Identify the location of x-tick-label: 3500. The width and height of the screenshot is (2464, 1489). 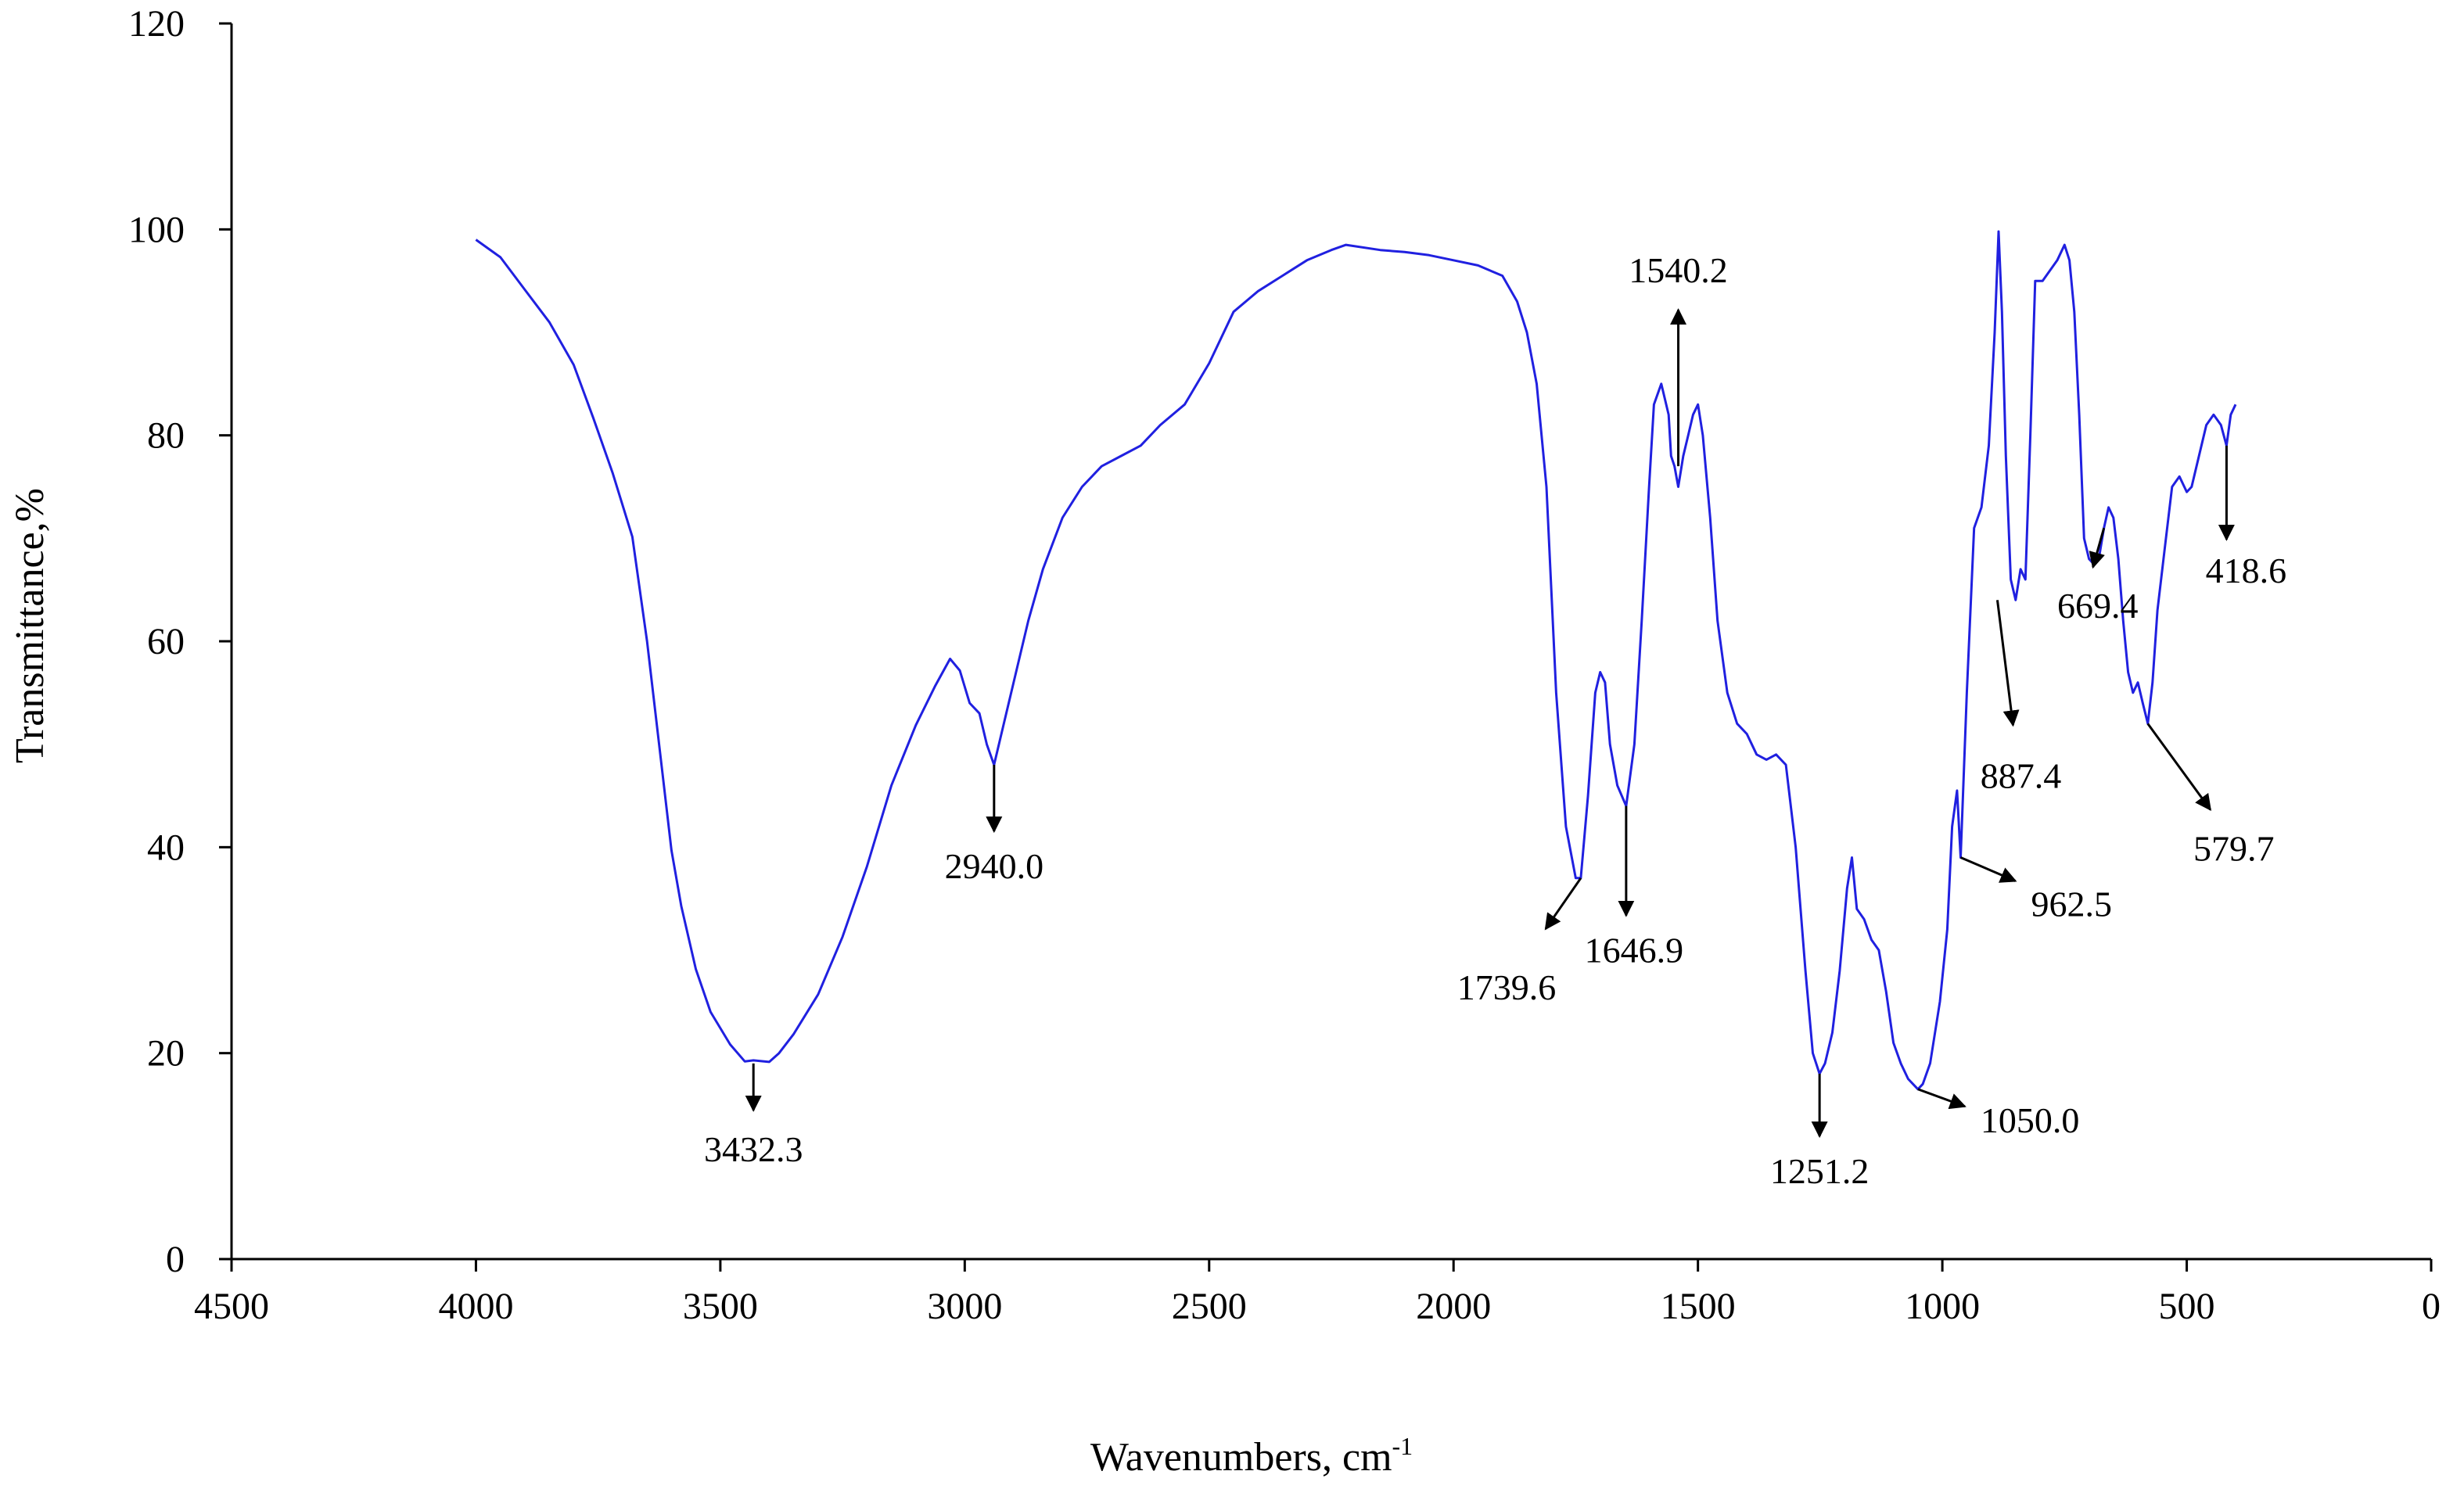
(720, 1306).